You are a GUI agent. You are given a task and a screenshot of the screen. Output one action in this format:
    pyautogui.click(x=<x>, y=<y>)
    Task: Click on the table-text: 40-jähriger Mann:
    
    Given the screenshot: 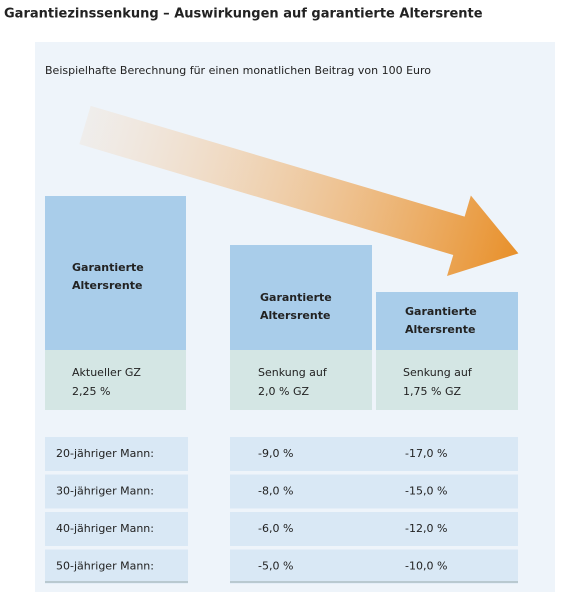 What is the action you would take?
    pyautogui.click(x=105, y=528)
    